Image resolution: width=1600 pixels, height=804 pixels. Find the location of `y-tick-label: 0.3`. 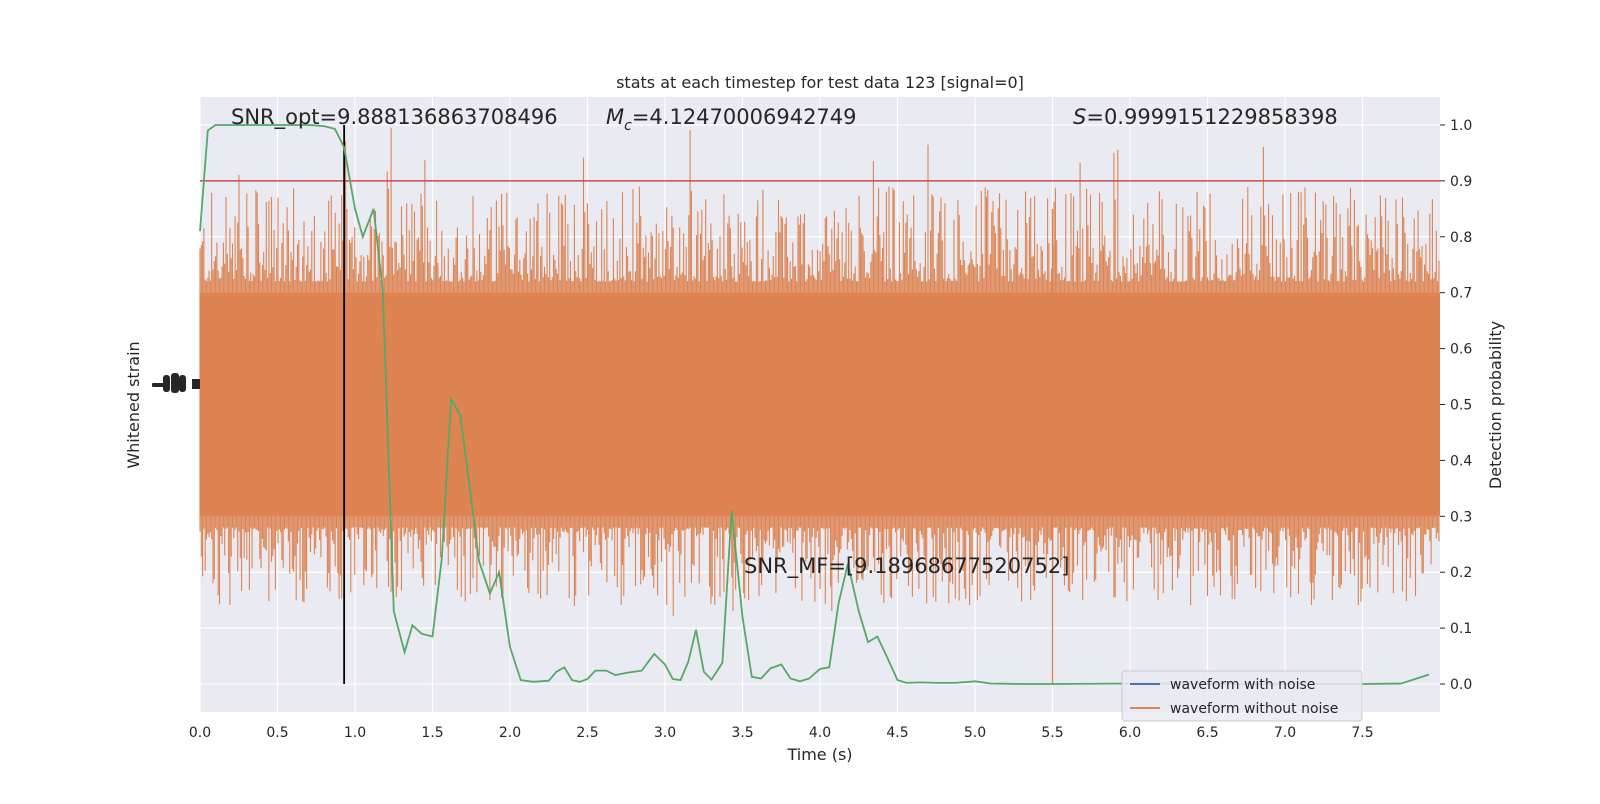

y-tick-label: 0.3 is located at coordinates (1461, 517).